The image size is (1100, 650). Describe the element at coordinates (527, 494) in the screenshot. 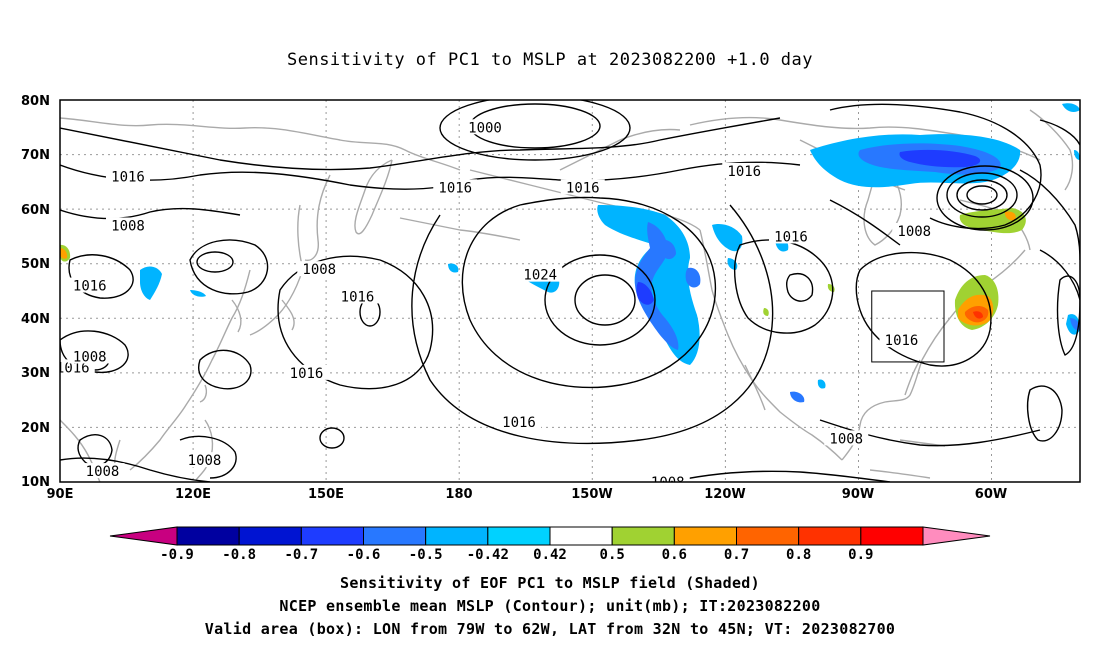

I see `lon-axis: 90E 120E 150E 180 150W 120W 90W 60W` at that location.